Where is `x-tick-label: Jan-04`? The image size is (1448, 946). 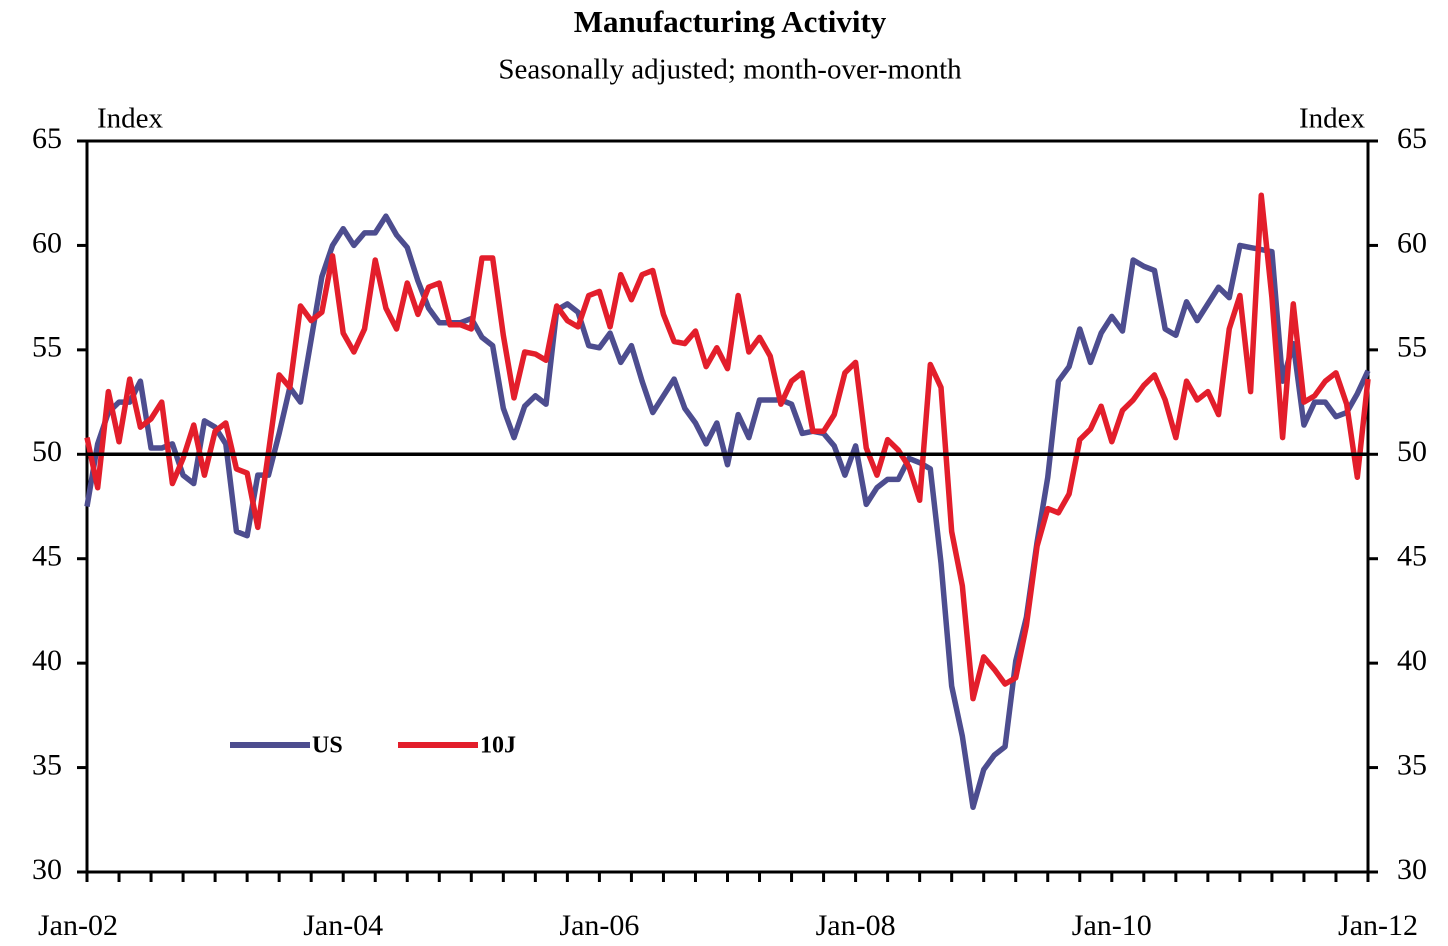 x-tick-label: Jan-04 is located at coordinates (343, 925).